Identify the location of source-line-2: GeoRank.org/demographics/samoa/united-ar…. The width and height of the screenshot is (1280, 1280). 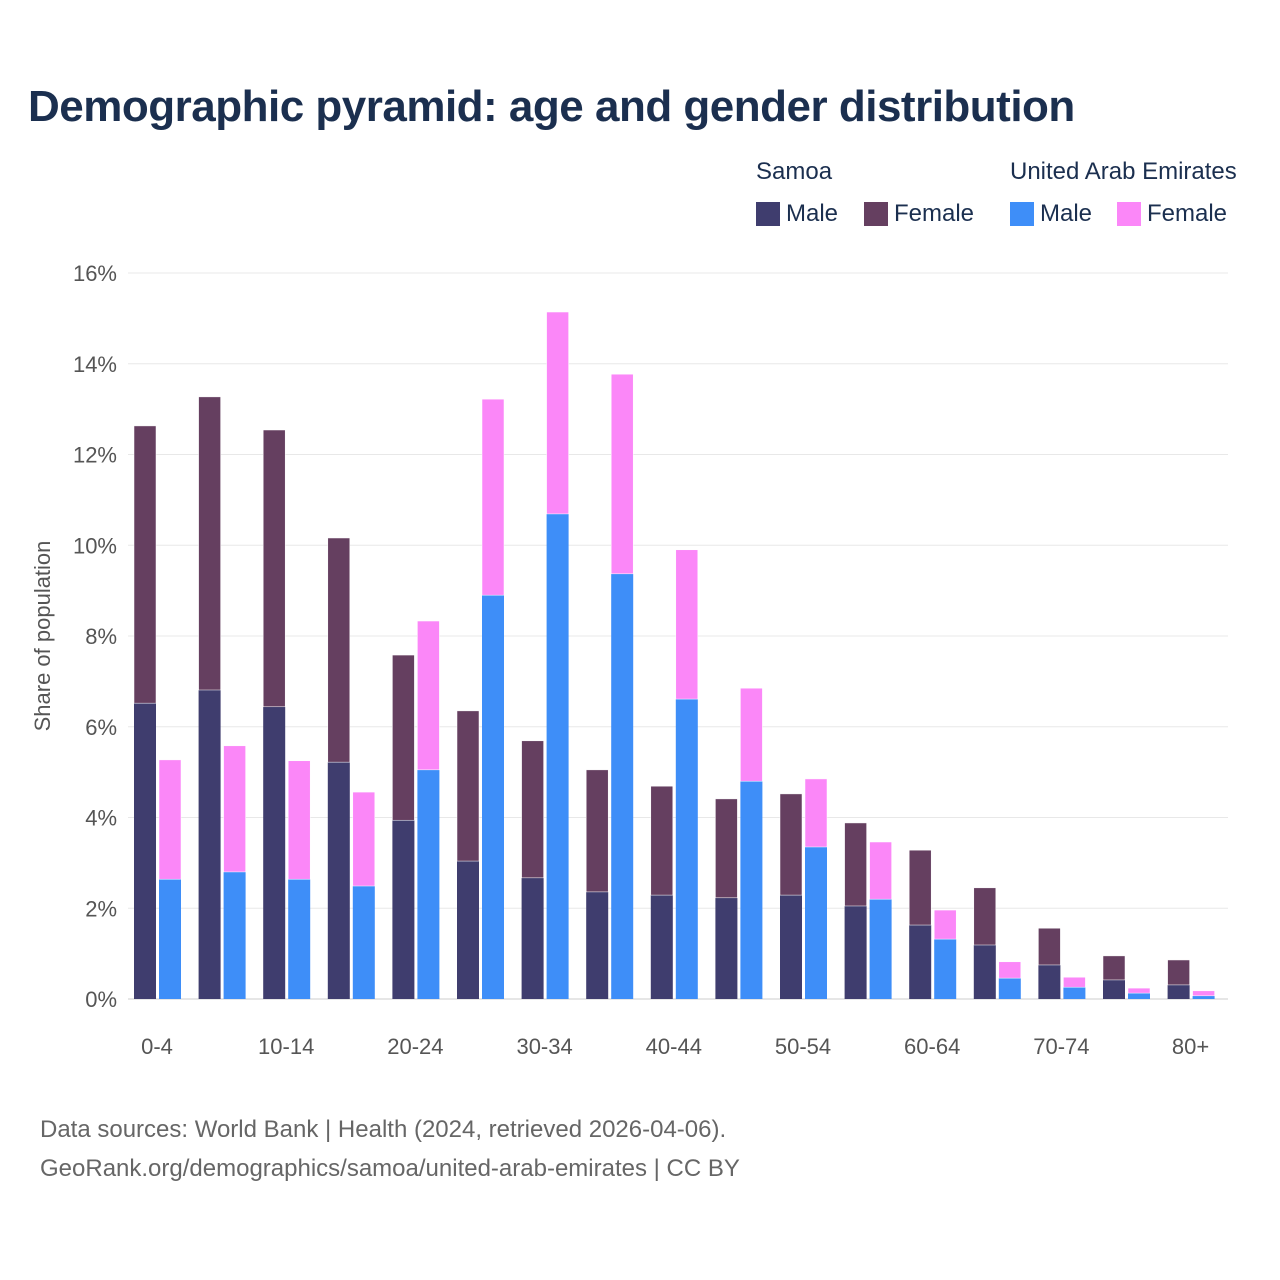
(390, 1168).